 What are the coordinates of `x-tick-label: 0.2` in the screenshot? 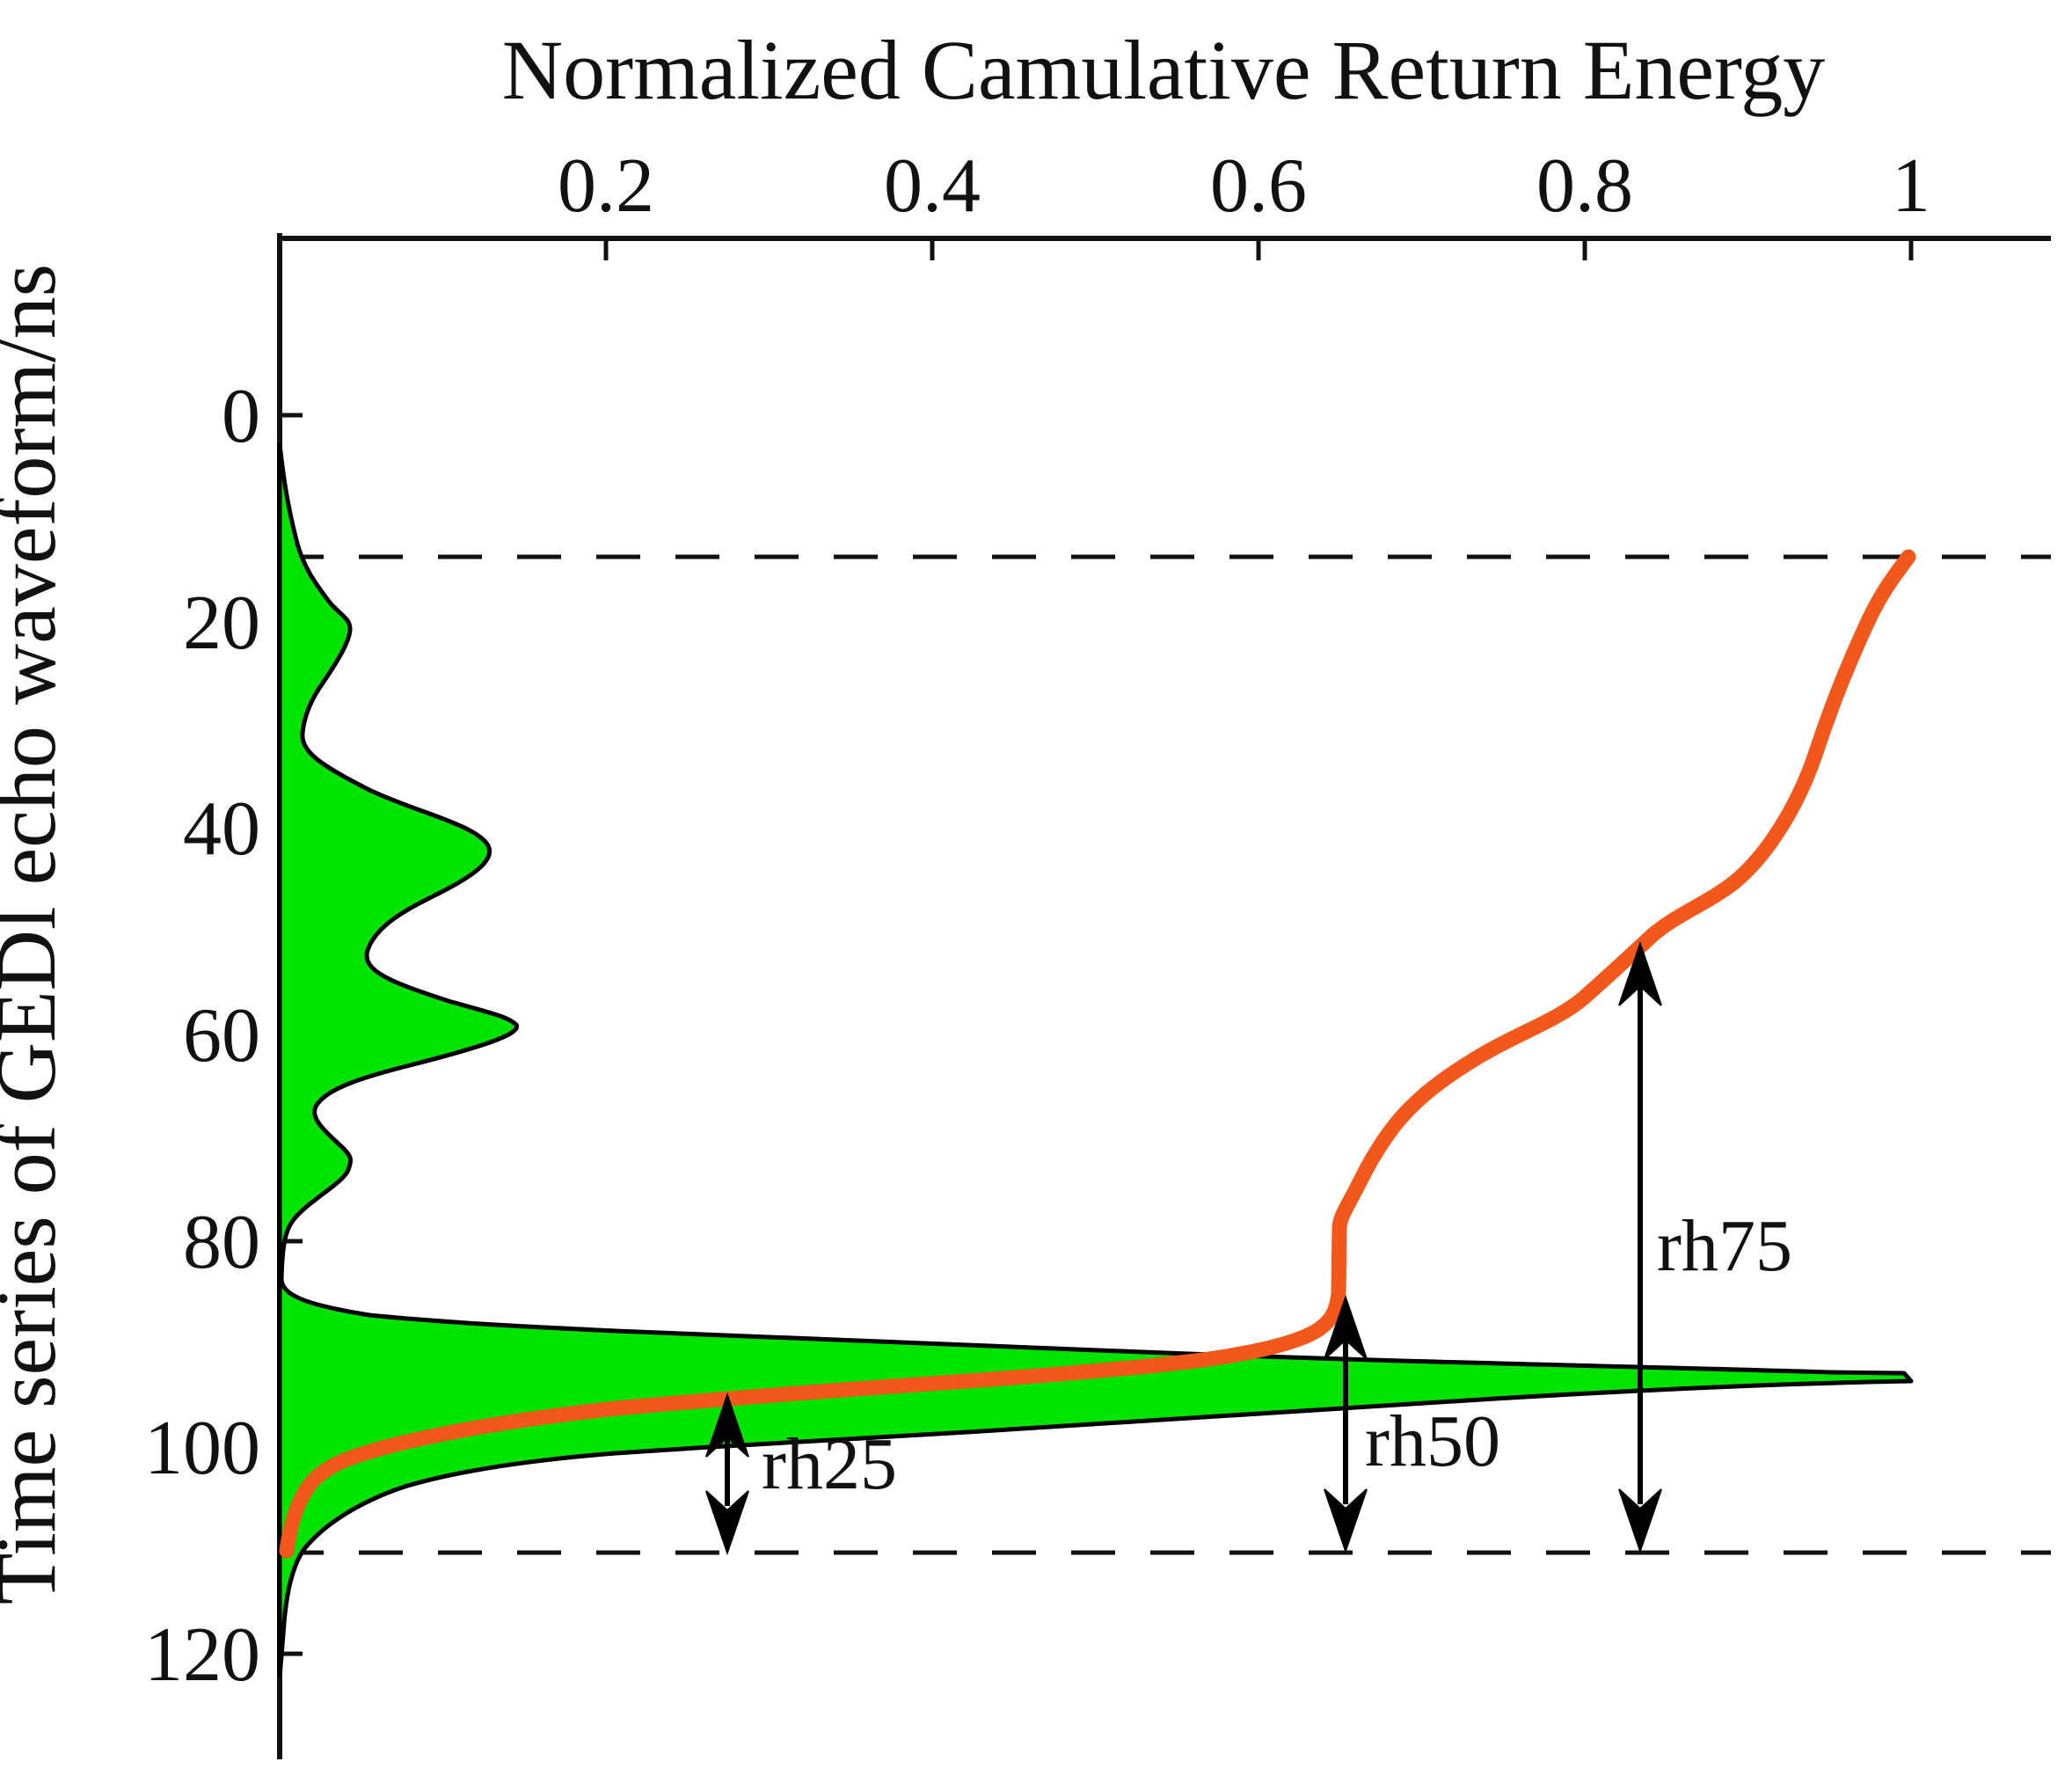 It's located at (606, 186).